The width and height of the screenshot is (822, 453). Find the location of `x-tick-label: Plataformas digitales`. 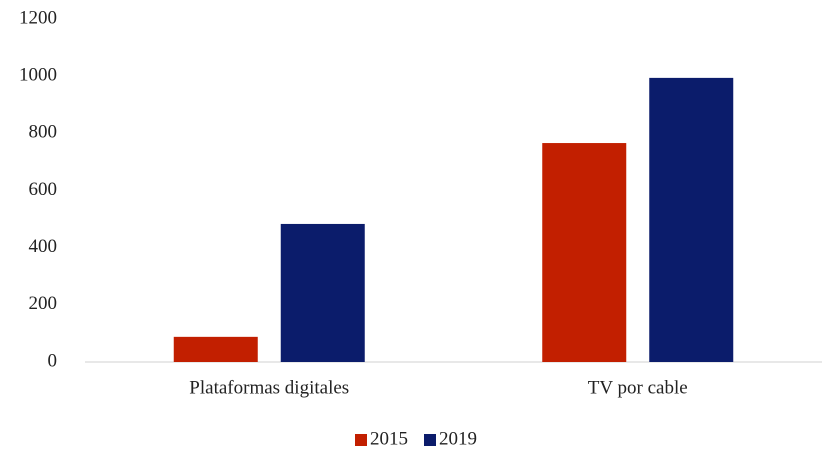

x-tick-label: Plataformas digitales is located at coordinates (269, 387).